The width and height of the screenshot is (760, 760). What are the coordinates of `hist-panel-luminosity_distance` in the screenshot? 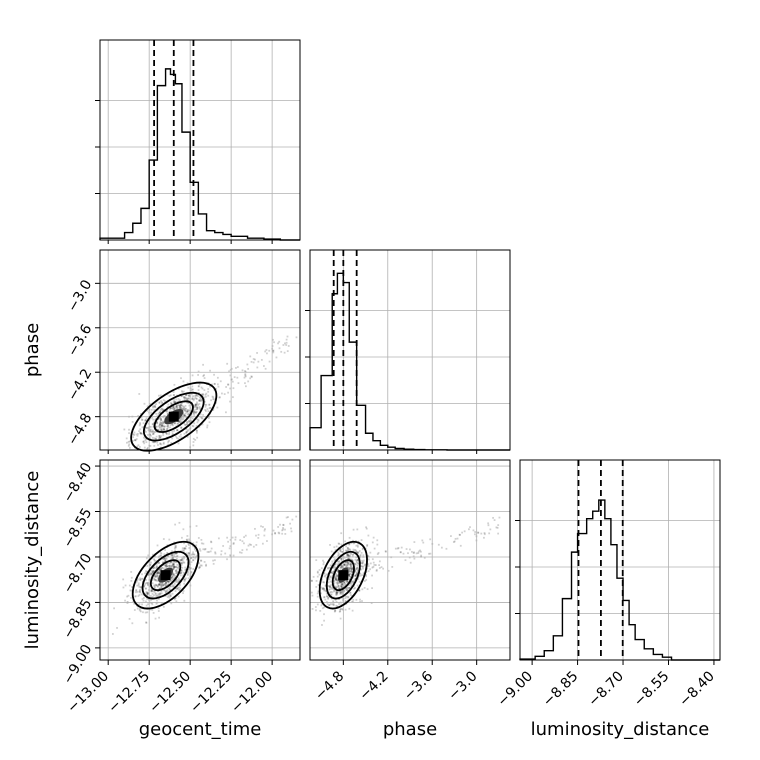 It's located at (618, 560).